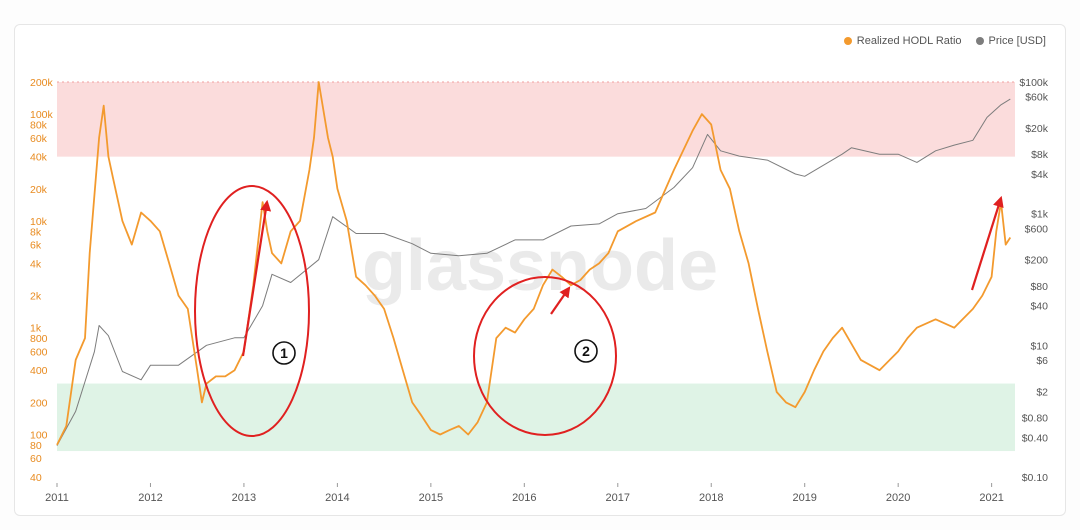  Describe the element at coordinates (39, 222) in the screenshot. I see `left-tick-label: 10k` at that location.